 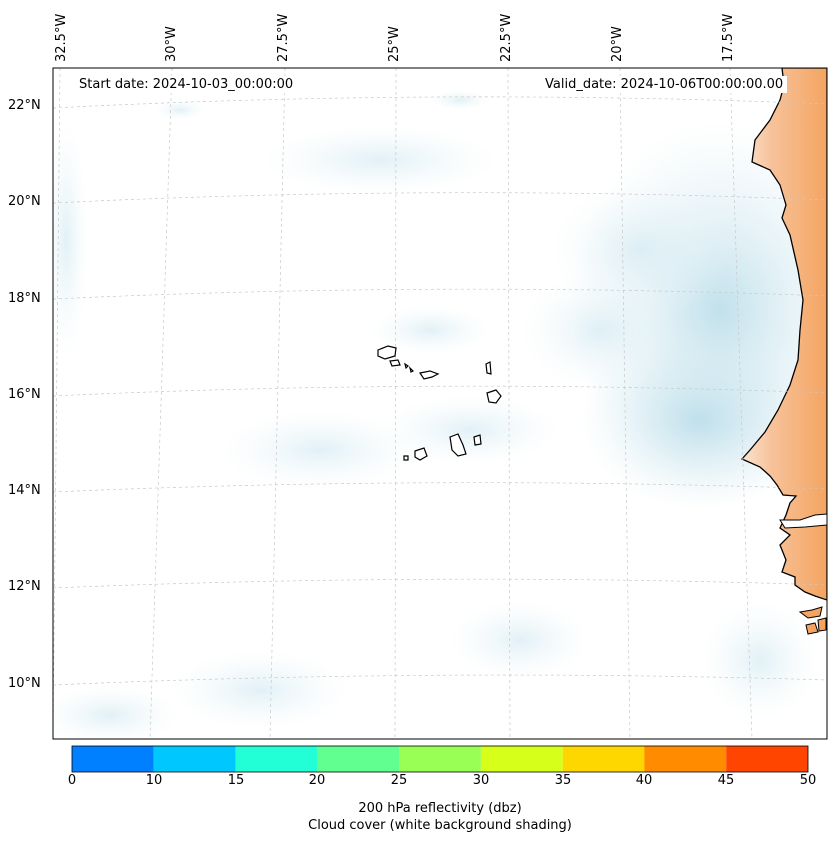 I want to click on lon-label-32-5w: 32.5°W, so click(x=61, y=37).